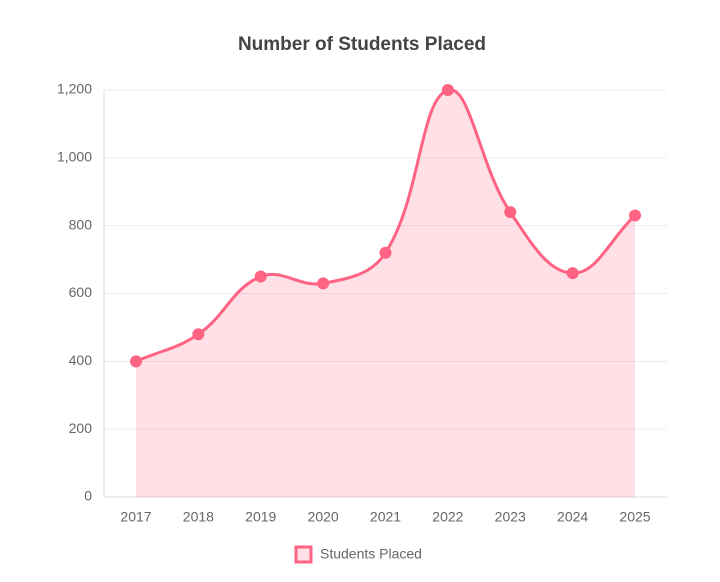 This screenshot has height=582, width=720. I want to click on y-tick-label: 0, so click(88, 496).